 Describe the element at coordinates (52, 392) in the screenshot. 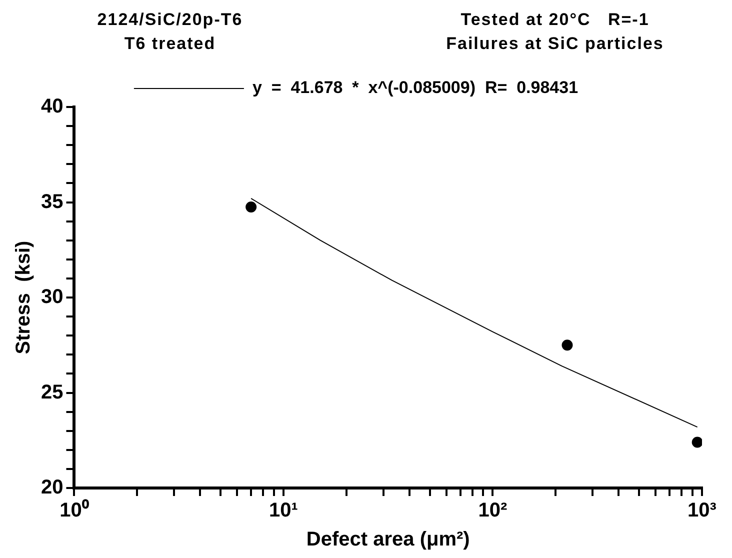

I see `y-tick-label: 25` at that location.